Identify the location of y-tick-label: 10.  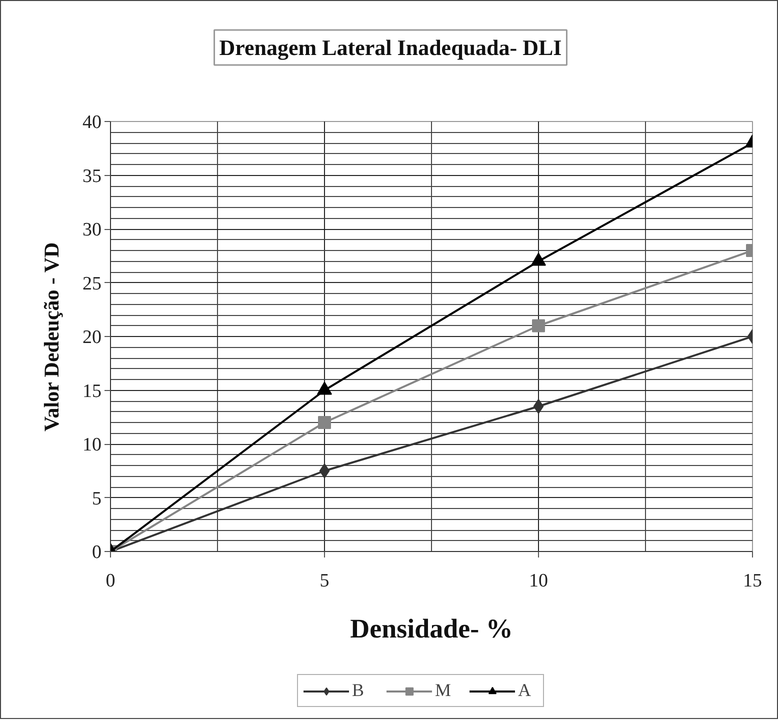
(92, 445).